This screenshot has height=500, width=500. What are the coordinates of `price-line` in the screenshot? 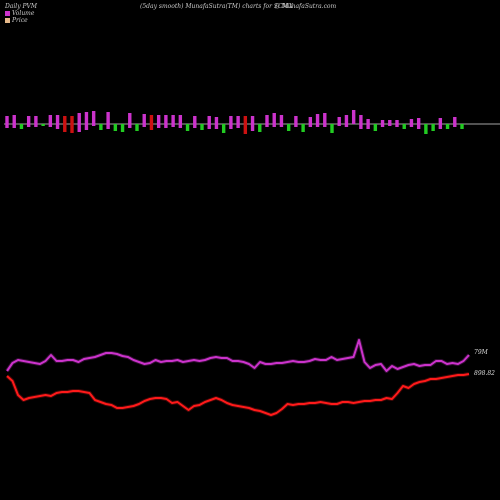 It's located at (238, 394).